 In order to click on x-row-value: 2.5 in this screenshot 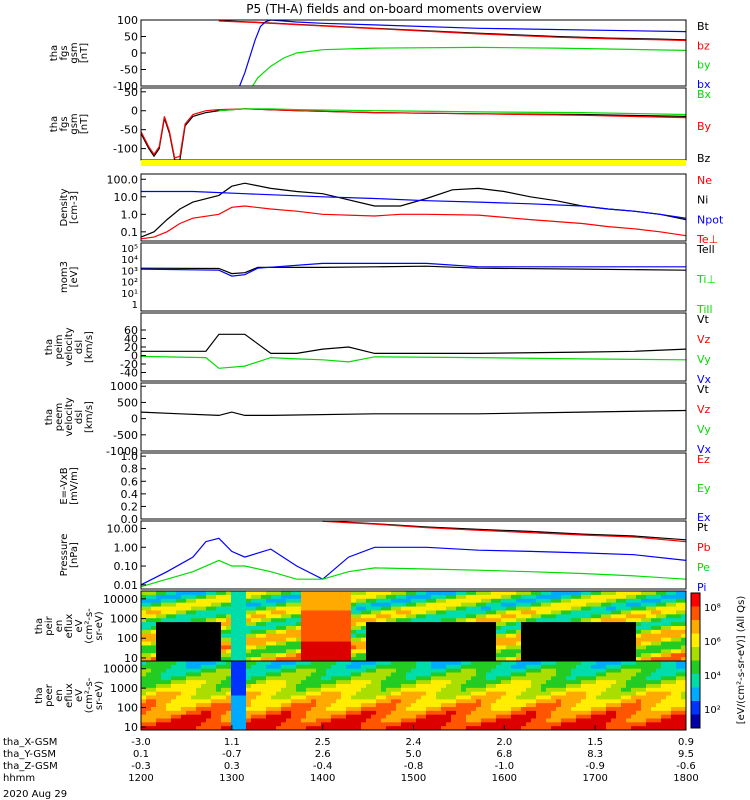, I will do `click(323, 742)`.